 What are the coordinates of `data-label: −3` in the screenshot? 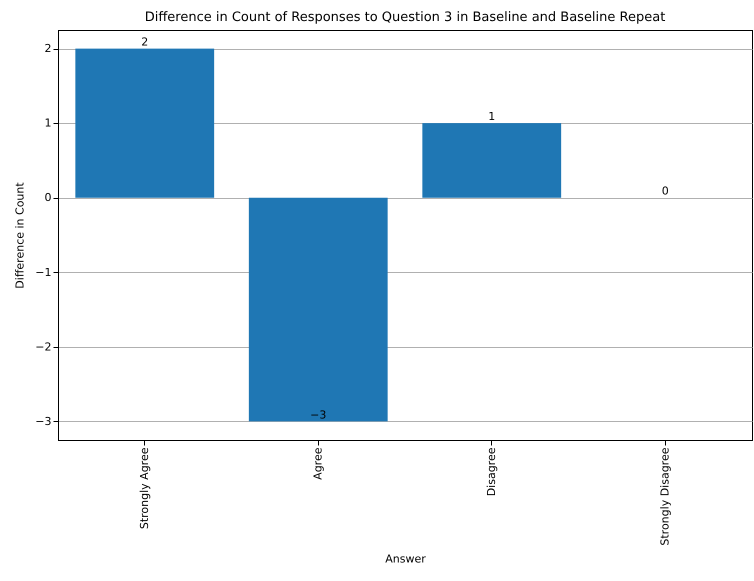 It's located at (318, 415).